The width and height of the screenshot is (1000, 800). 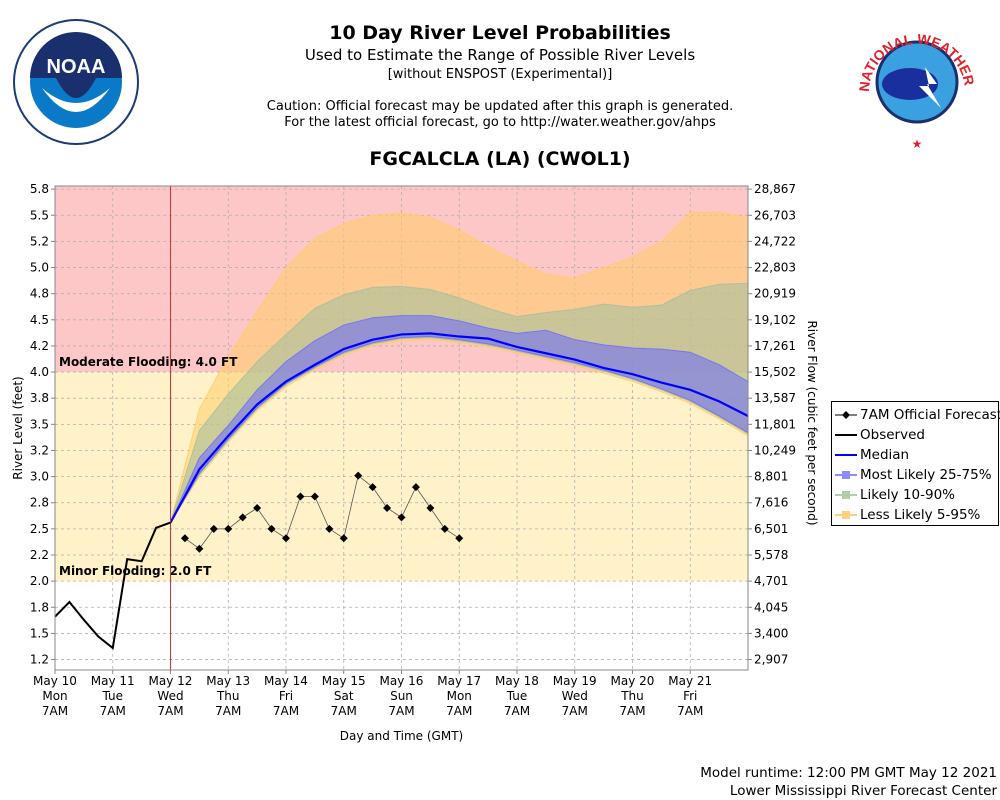 What do you see at coordinates (771, 503) in the screenshot?
I see `y2-tick-label: 7,616` at bounding box center [771, 503].